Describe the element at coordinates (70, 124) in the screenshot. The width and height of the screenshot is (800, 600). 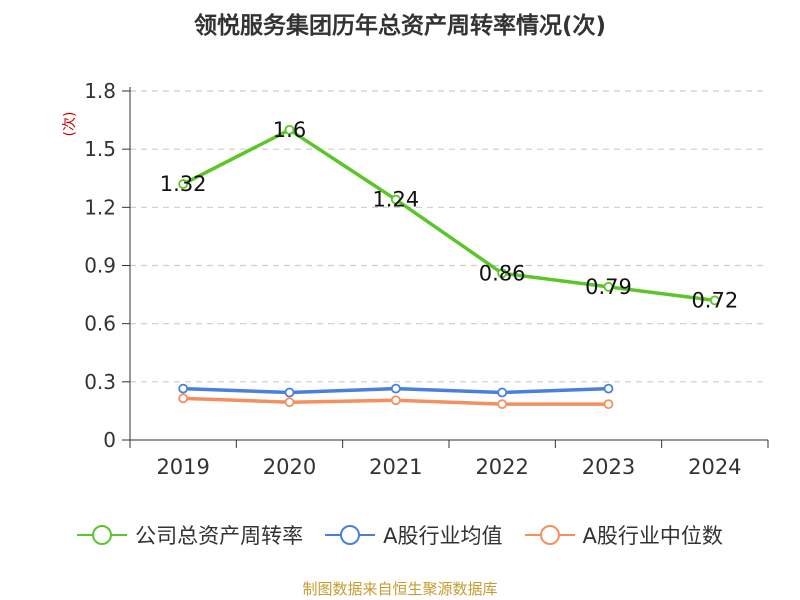
I see `y-axis-label: (次)` at that location.